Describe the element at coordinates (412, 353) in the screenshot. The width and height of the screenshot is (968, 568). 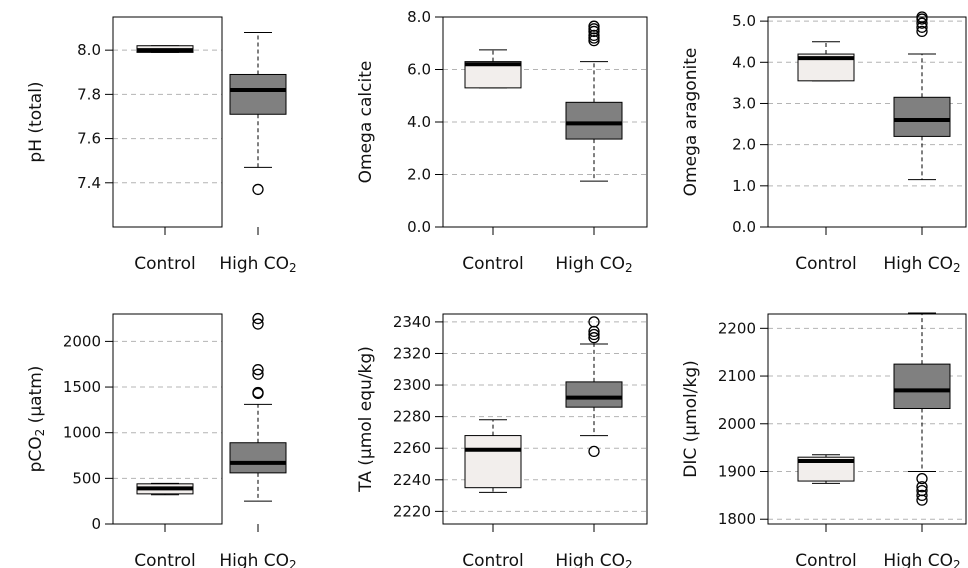
I see `y-tick-label: 2320` at that location.